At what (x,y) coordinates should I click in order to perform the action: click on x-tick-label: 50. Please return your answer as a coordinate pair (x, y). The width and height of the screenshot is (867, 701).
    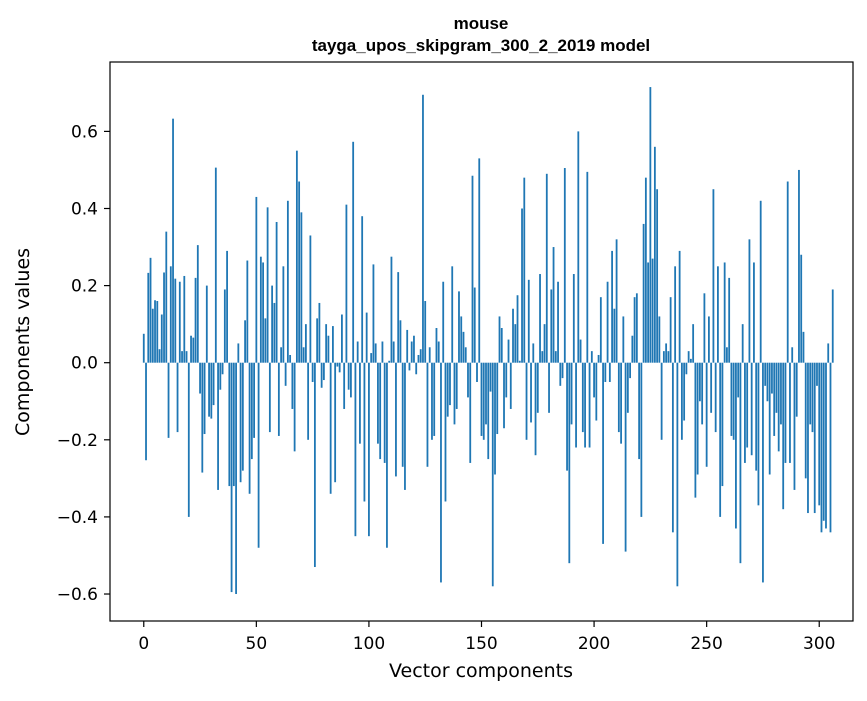
    Looking at the image, I should click on (257, 644).